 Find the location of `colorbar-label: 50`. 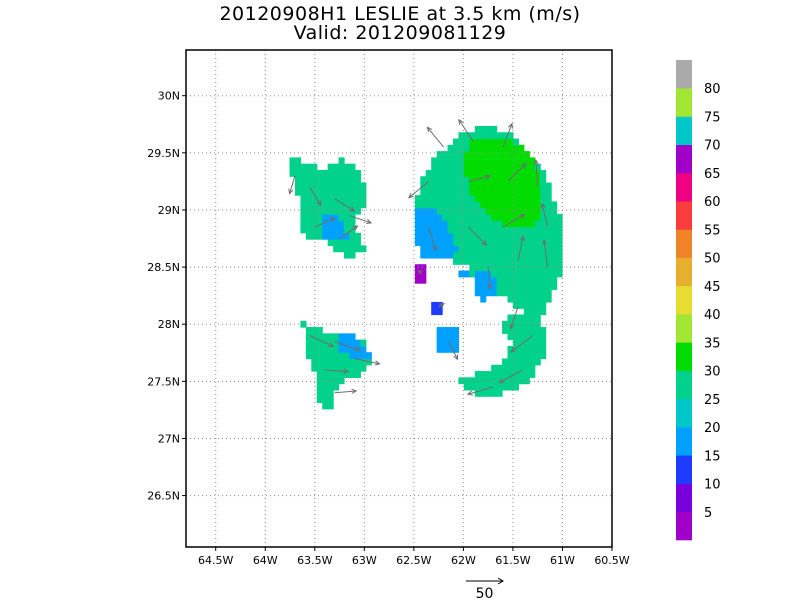

colorbar-label: 50 is located at coordinates (712, 259).